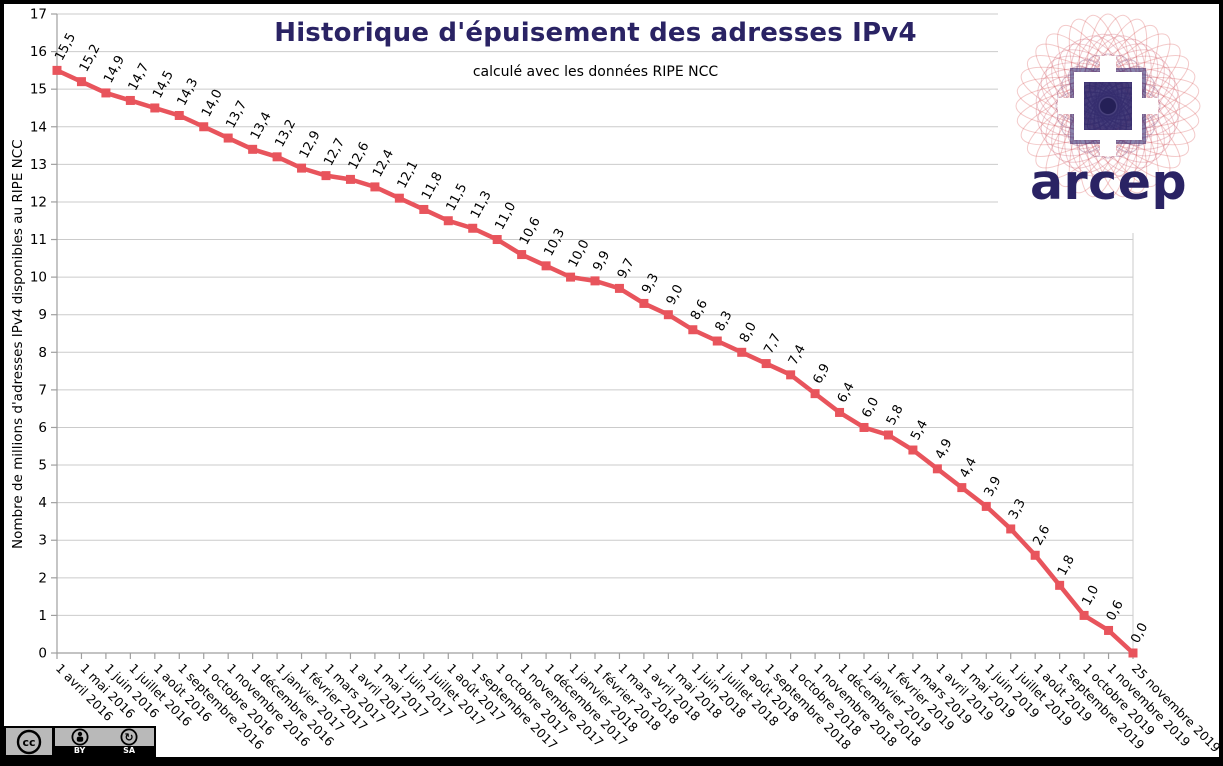 Image resolution: width=1223 pixels, height=766 pixels. I want to click on arcep-spirograph-icon, so click(1108, 106).